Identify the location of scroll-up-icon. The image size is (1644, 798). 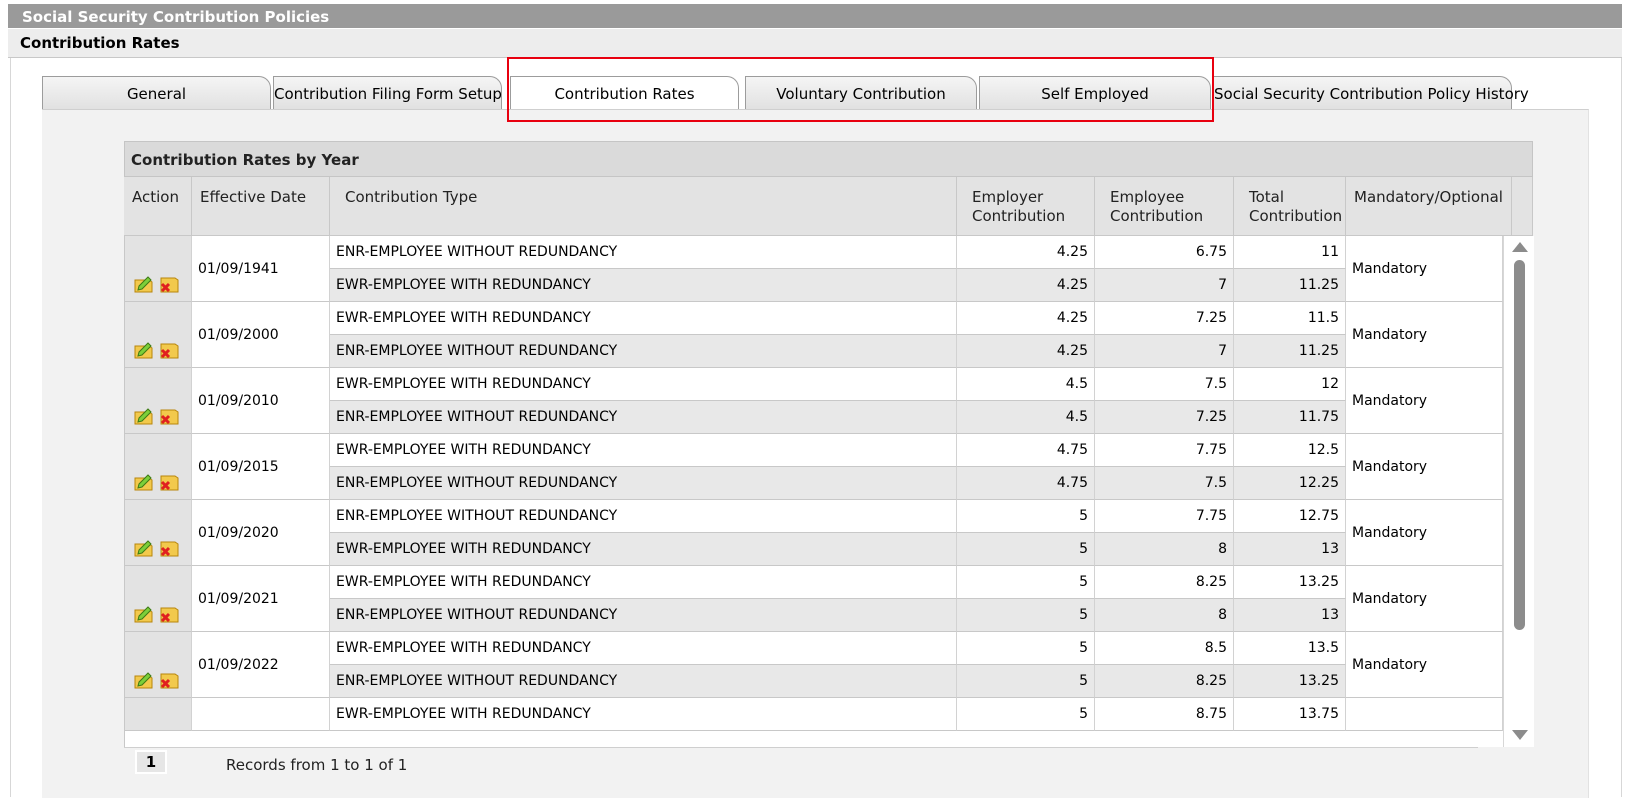
(1520, 247).